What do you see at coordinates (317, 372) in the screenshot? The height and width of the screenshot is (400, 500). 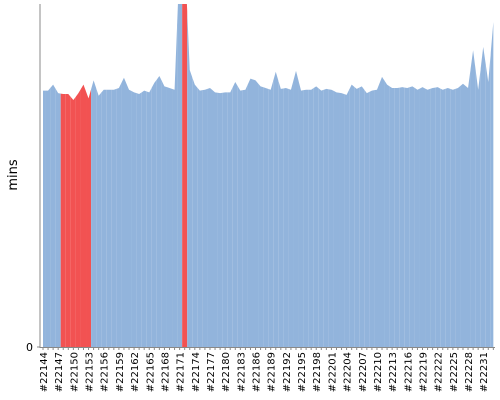 I see `x-tick-label: #22198` at bounding box center [317, 372].